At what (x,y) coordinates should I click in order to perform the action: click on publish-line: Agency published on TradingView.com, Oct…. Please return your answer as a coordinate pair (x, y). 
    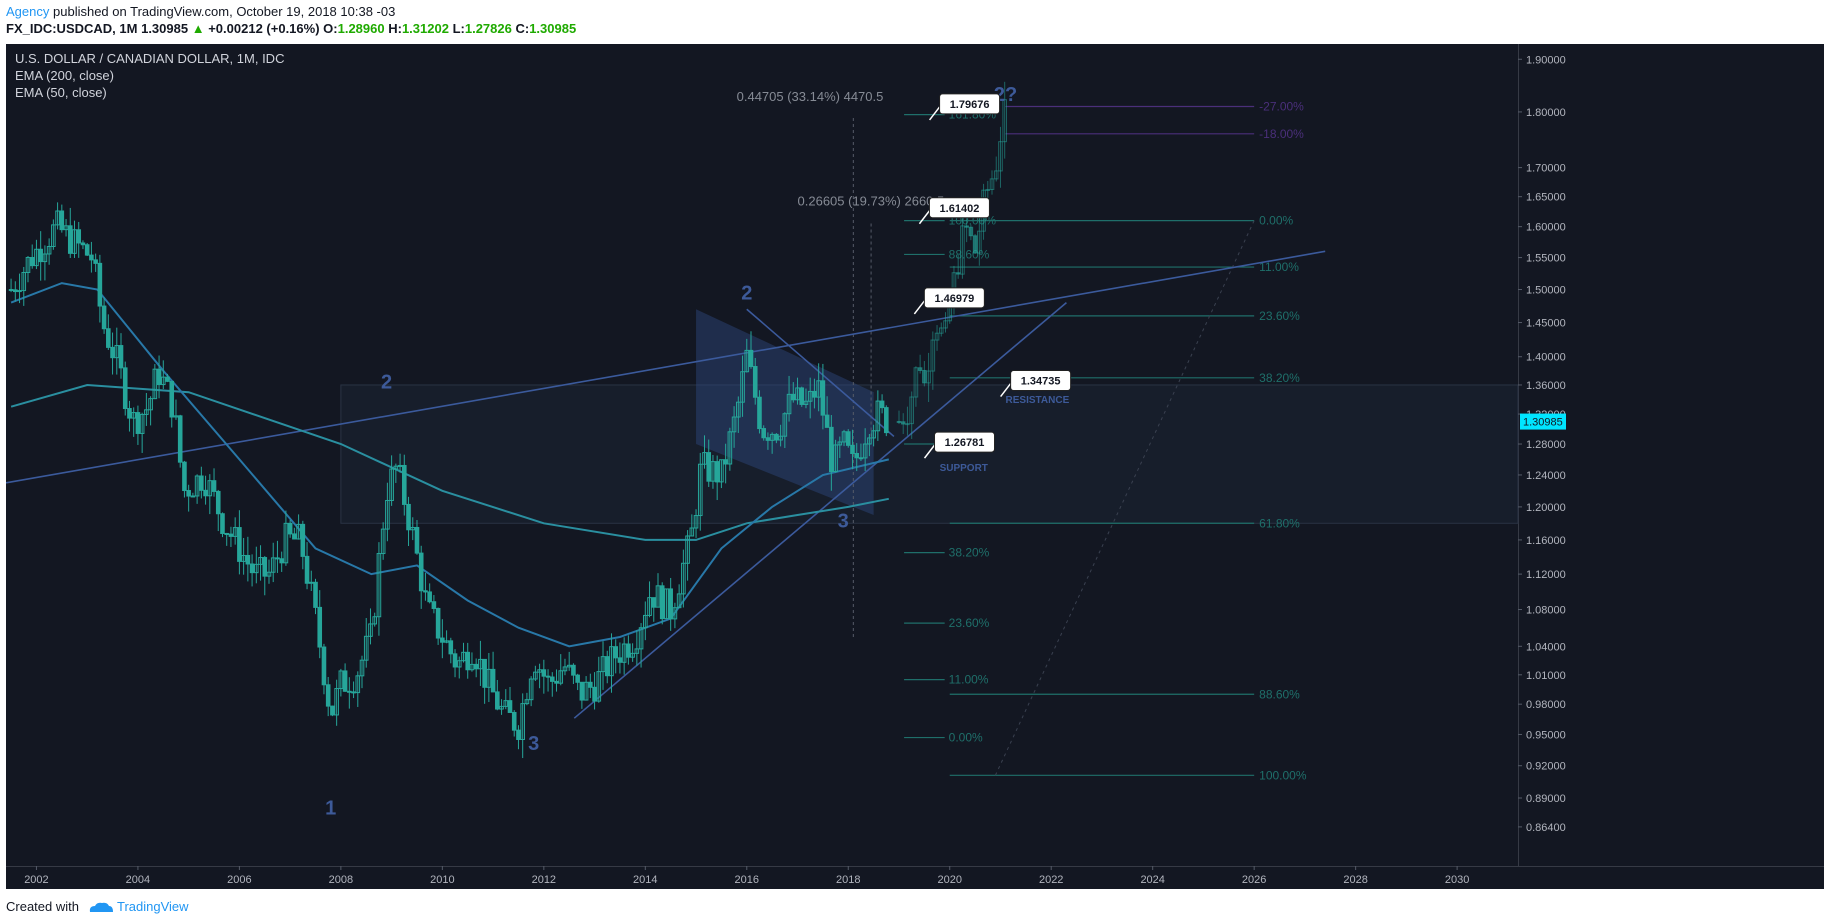
    Looking at the image, I should click on (200, 11).